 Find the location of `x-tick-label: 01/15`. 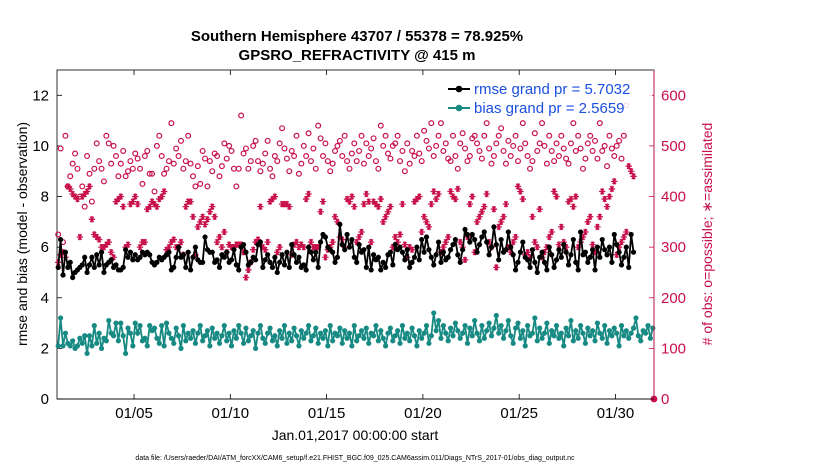

x-tick-label: 01/15 is located at coordinates (327, 413).